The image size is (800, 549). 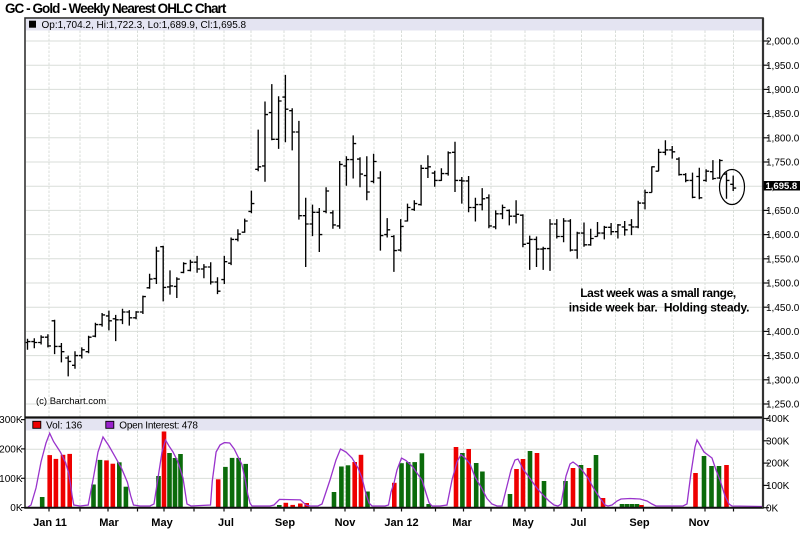 I want to click on svg-text: 1,250.0, so click(x=783, y=405).